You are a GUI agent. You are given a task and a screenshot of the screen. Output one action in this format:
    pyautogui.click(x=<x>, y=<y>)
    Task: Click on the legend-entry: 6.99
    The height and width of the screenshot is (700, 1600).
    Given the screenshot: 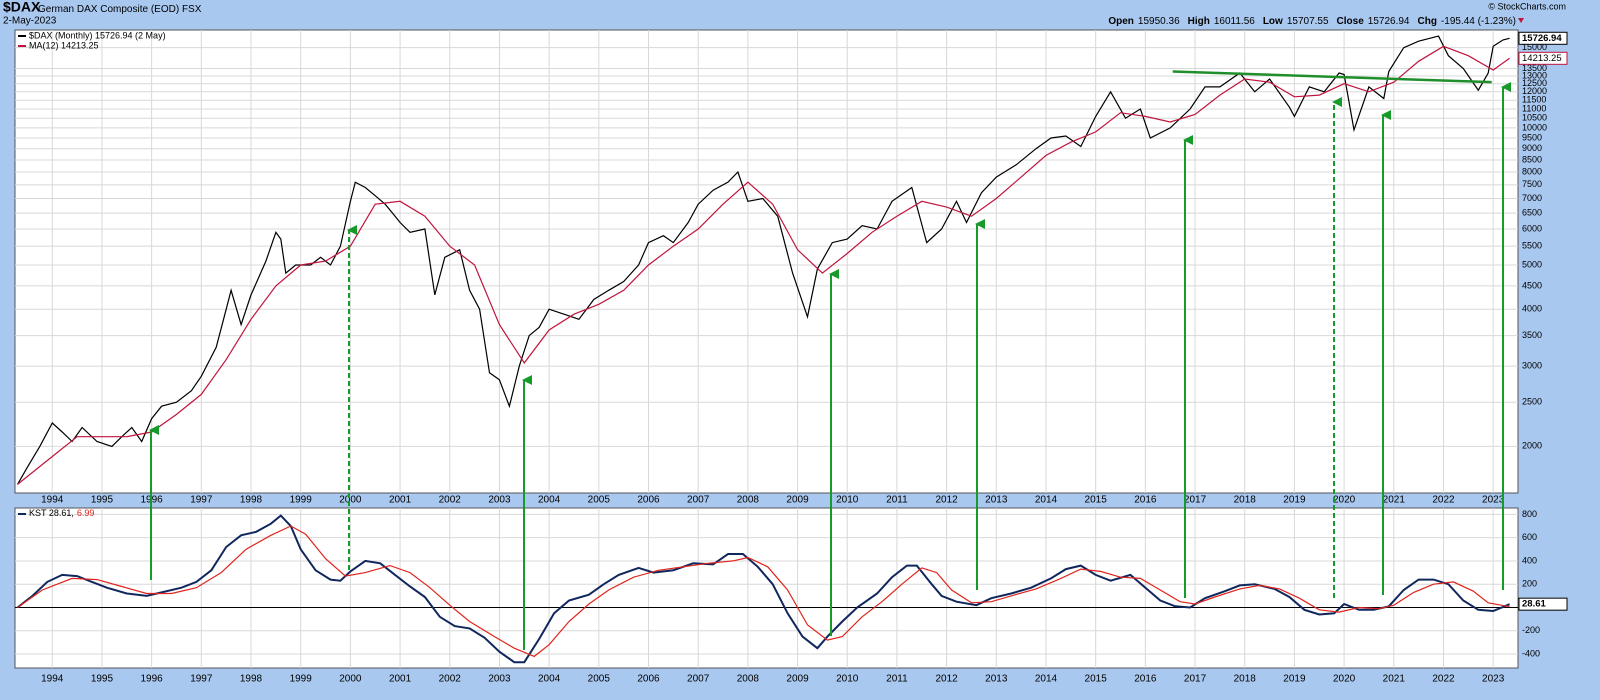 What is the action you would take?
    pyautogui.click(x=86, y=513)
    